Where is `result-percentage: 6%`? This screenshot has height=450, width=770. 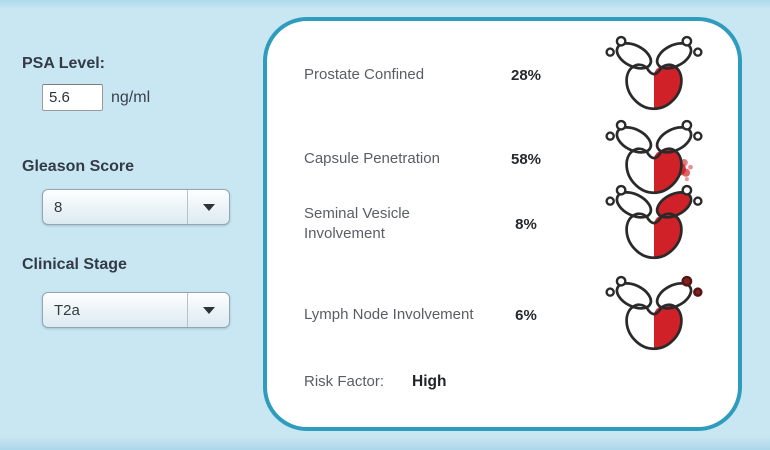 result-percentage: 6% is located at coordinates (526, 315).